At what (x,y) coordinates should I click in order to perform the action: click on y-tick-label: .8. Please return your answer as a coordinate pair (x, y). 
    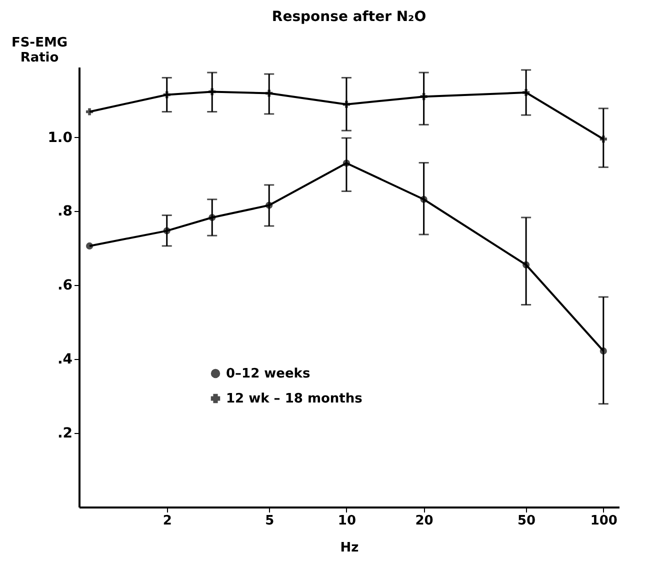
    Looking at the image, I should click on (64, 212).